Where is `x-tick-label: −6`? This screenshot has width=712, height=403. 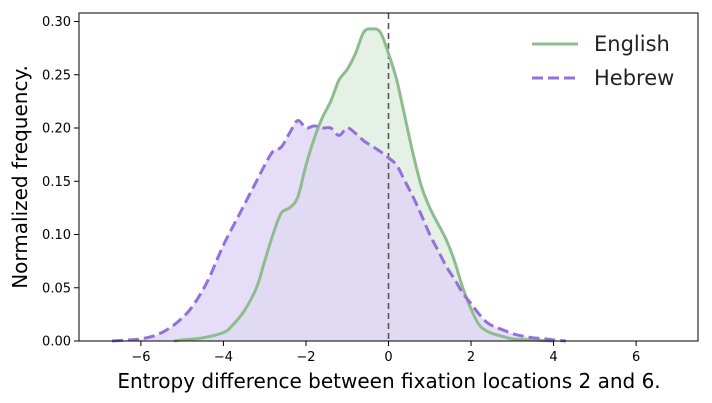
x-tick-label: −6 is located at coordinates (140, 357).